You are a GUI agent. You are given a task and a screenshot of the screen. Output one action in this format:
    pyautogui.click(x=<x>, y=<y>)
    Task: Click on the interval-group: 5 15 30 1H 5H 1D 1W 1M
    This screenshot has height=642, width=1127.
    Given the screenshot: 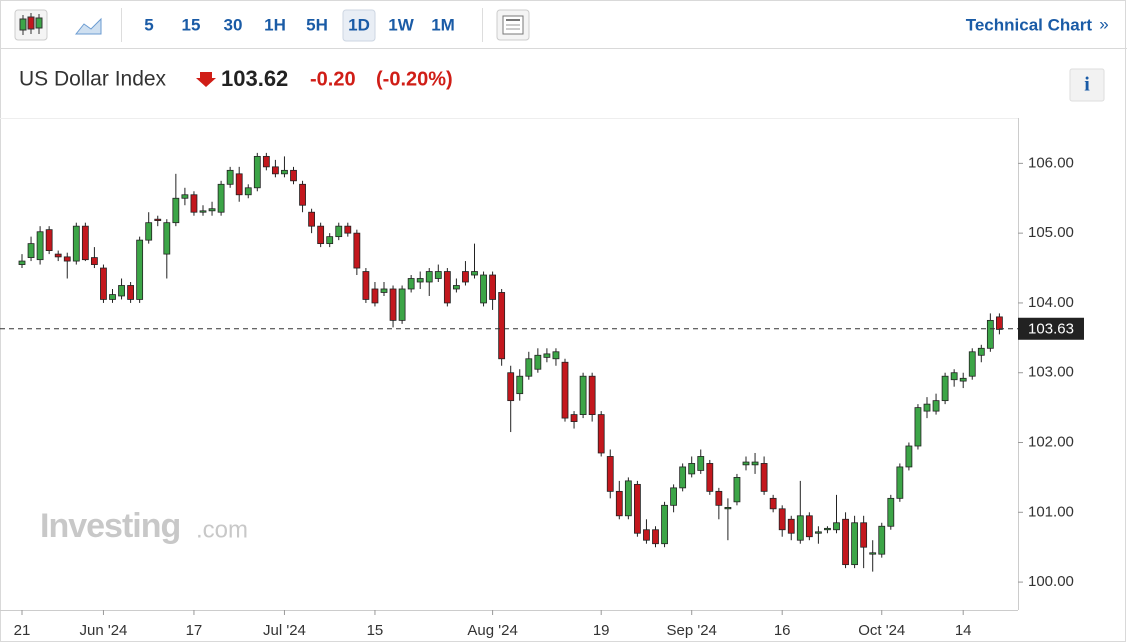 What is the action you would take?
    pyautogui.click(x=299, y=25)
    